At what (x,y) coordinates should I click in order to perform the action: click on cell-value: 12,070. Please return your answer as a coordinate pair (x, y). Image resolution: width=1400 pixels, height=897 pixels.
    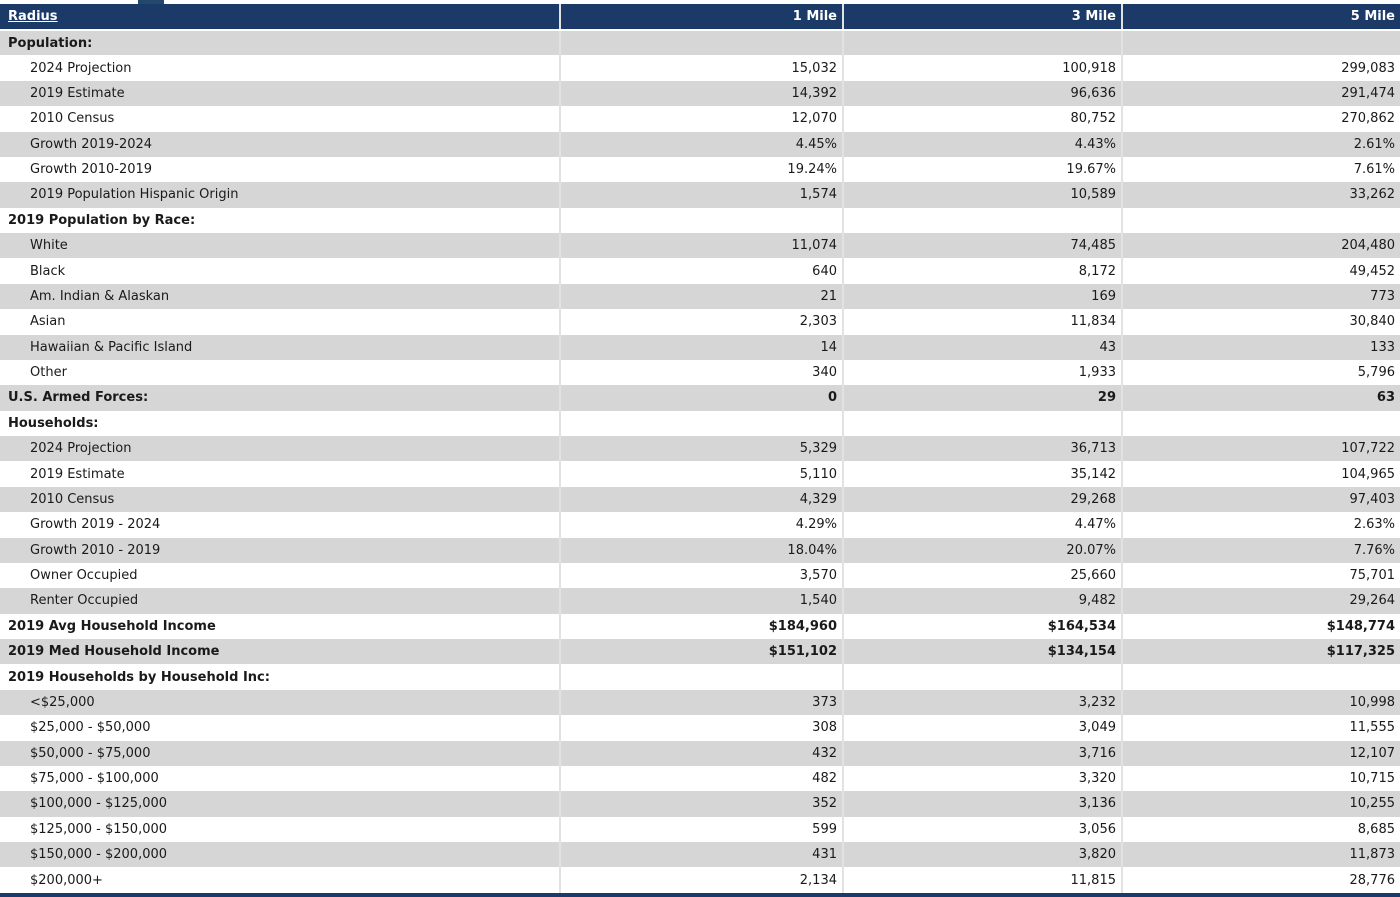
    Looking at the image, I should click on (701, 119).